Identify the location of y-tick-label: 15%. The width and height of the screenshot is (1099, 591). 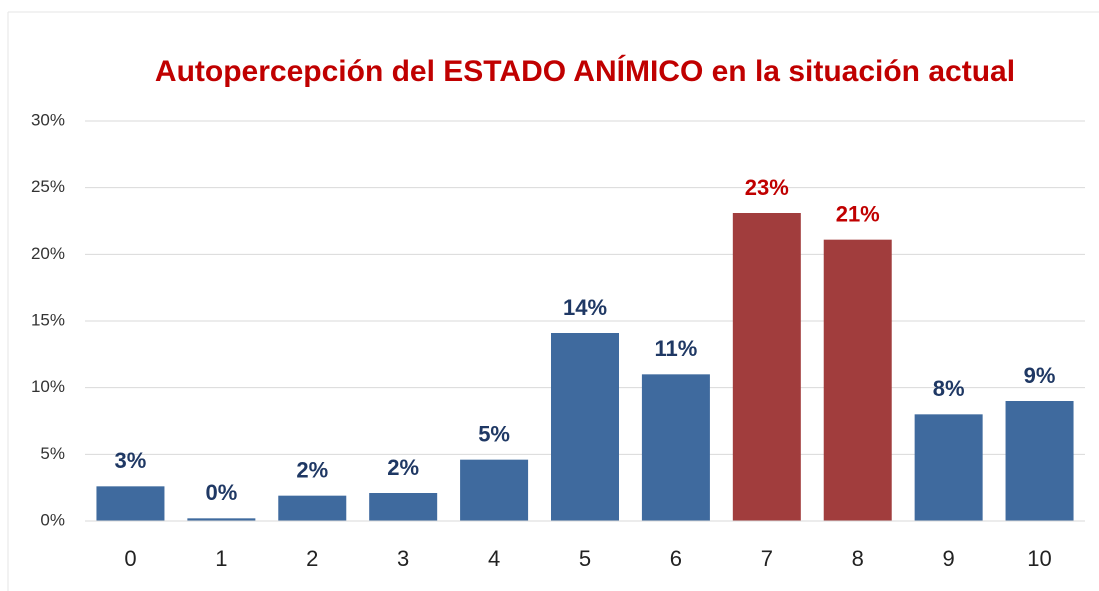
(48, 319).